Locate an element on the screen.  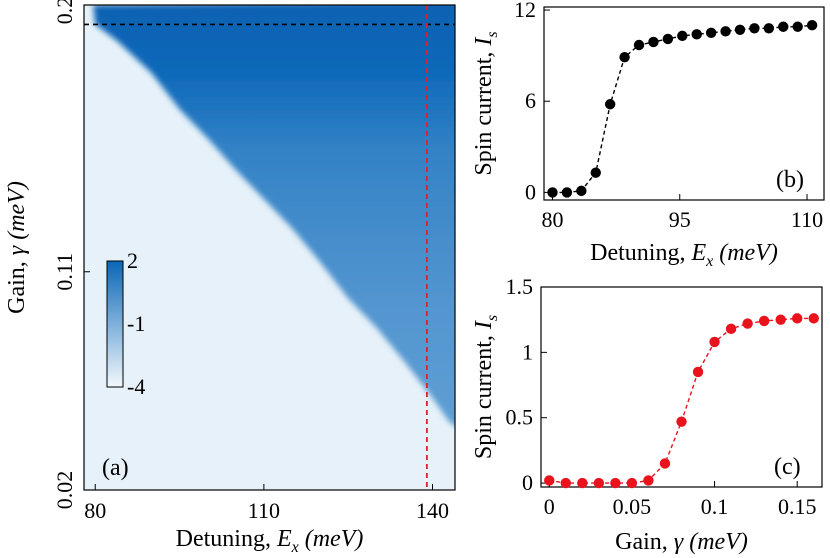
x-tick-label-c: 0.05 is located at coordinates (632, 506).